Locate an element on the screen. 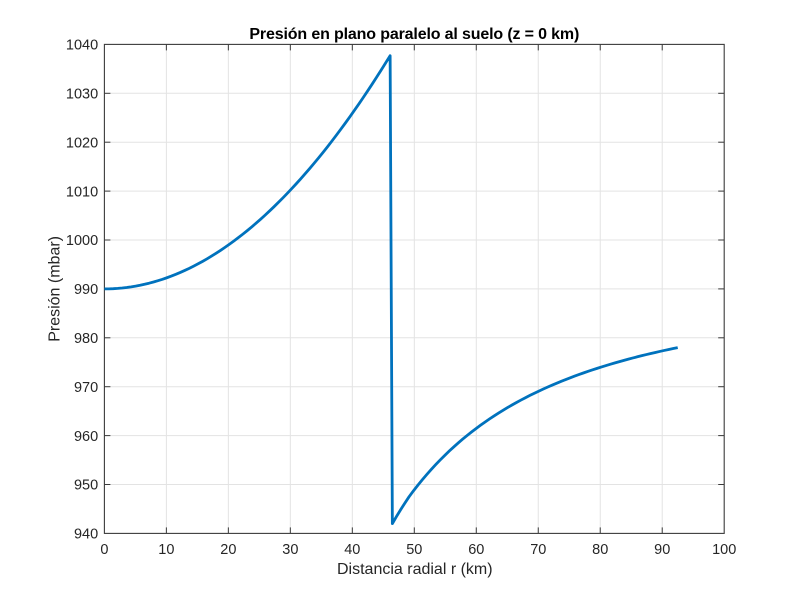 The width and height of the screenshot is (800, 600). svg-text: 940 is located at coordinates (86, 535).